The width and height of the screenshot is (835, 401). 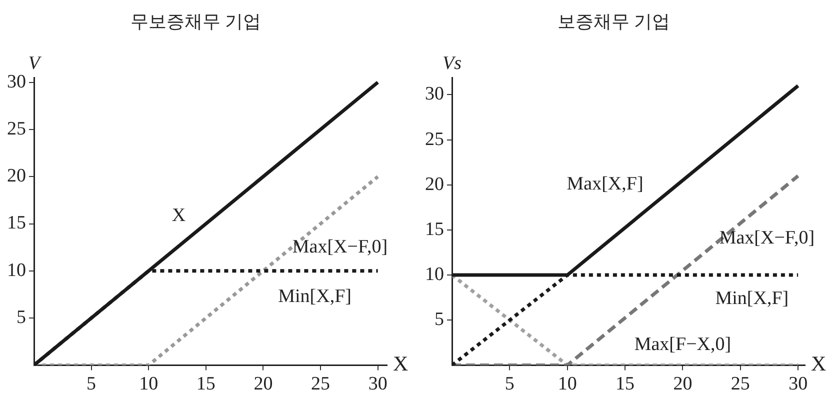 I want to click on y-axis-title: V, so click(x=35, y=63).